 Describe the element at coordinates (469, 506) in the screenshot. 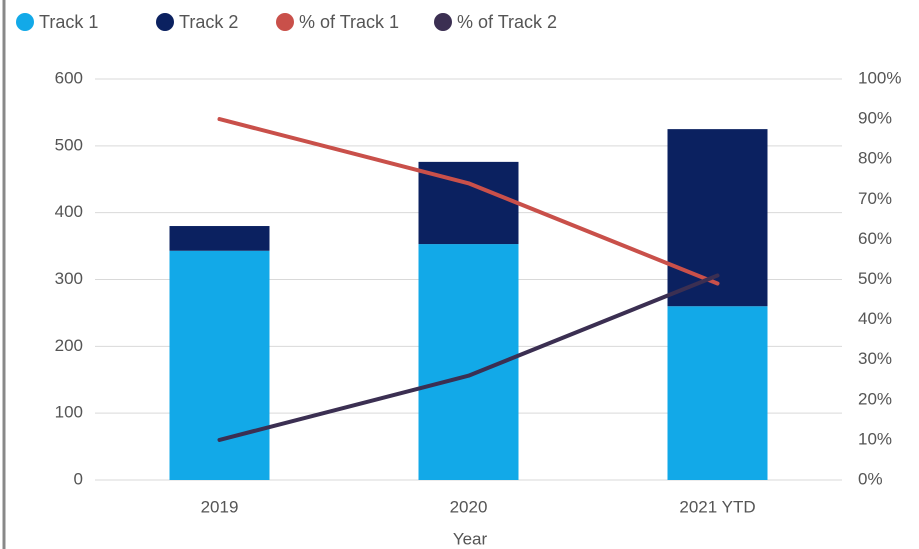

I see `x-tick-label: 2020` at that location.